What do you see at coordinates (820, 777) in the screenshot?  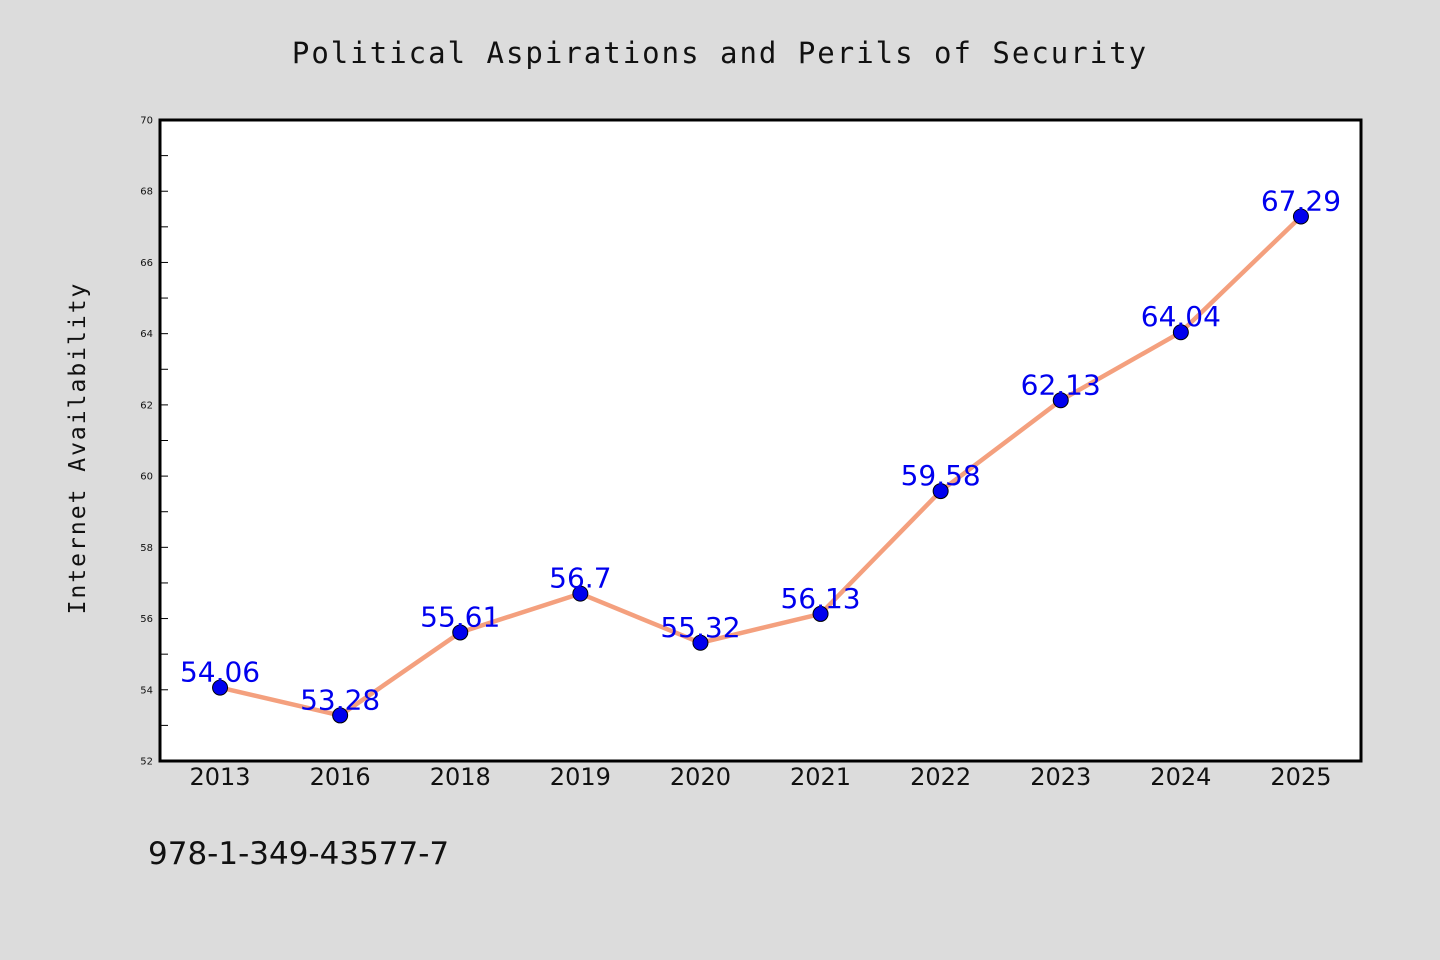 I see `x-tick-label: 2021` at bounding box center [820, 777].